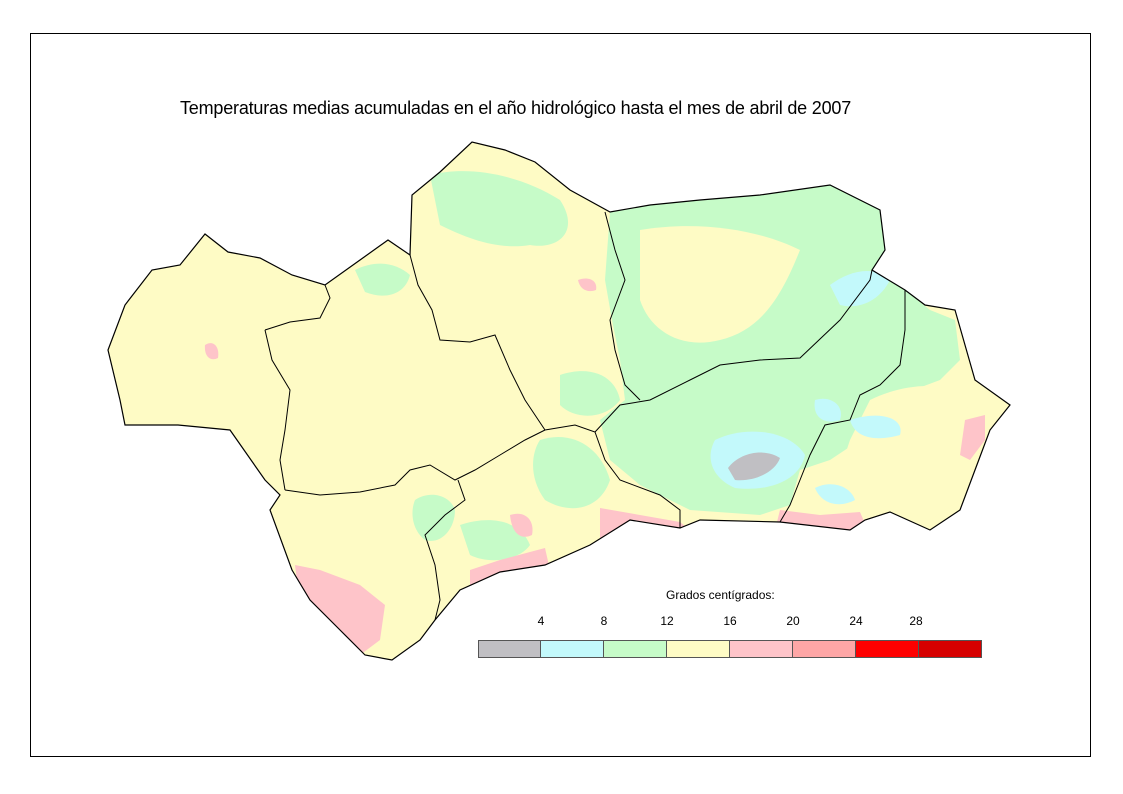 This screenshot has width=1123, height=794. I want to click on legend-tick: 20, so click(793, 621).